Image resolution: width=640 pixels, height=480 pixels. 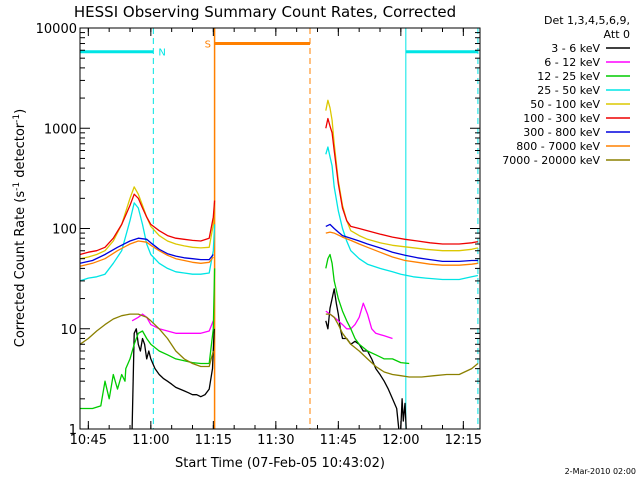 What do you see at coordinates (561, 118) in the screenshot?
I see `legend-label: 100 - 300 keV` at bounding box center [561, 118].